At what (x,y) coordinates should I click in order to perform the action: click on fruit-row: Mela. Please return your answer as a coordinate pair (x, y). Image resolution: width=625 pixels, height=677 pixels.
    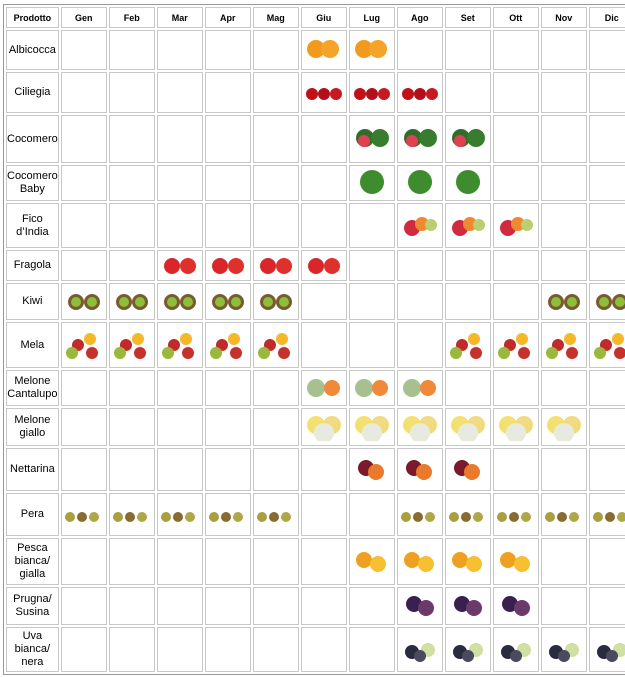
    Looking at the image, I should click on (315, 345).